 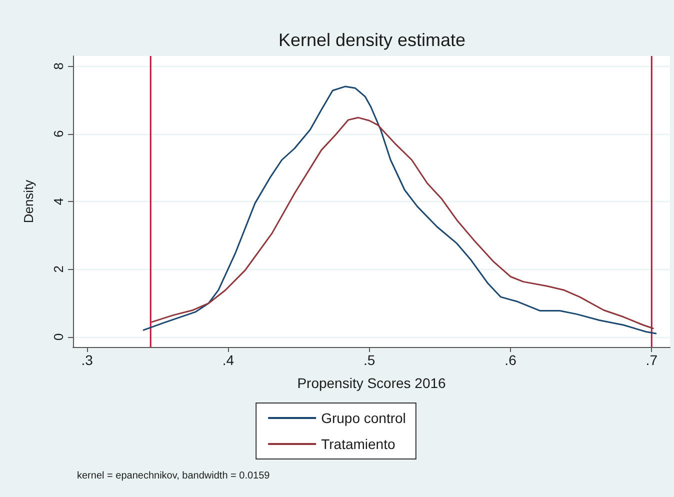 I want to click on chart-title: Kernel density estimate, so click(x=372, y=40).